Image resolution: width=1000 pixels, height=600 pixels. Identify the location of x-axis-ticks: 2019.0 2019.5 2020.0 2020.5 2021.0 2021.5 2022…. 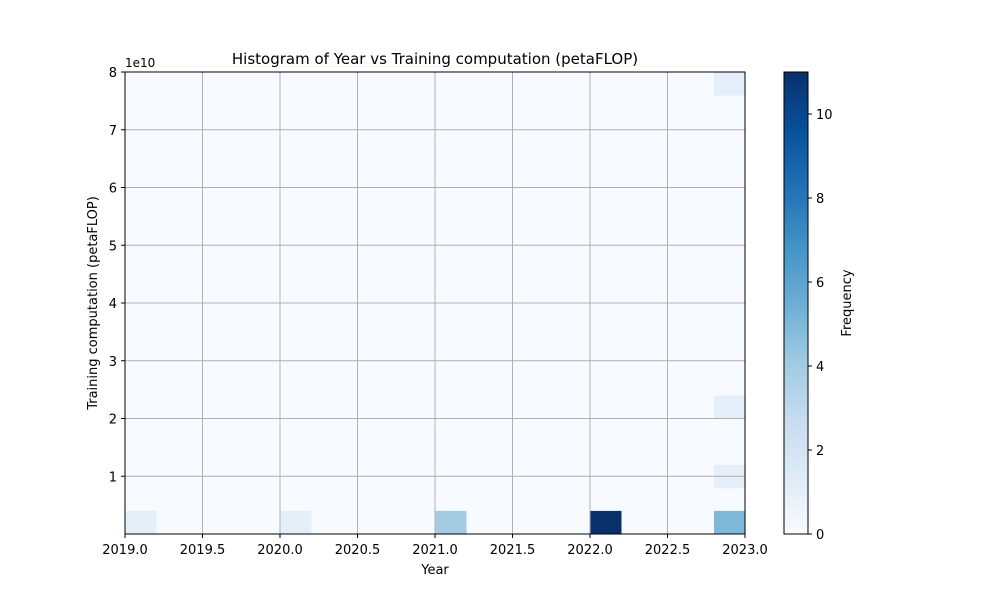
(435, 546).